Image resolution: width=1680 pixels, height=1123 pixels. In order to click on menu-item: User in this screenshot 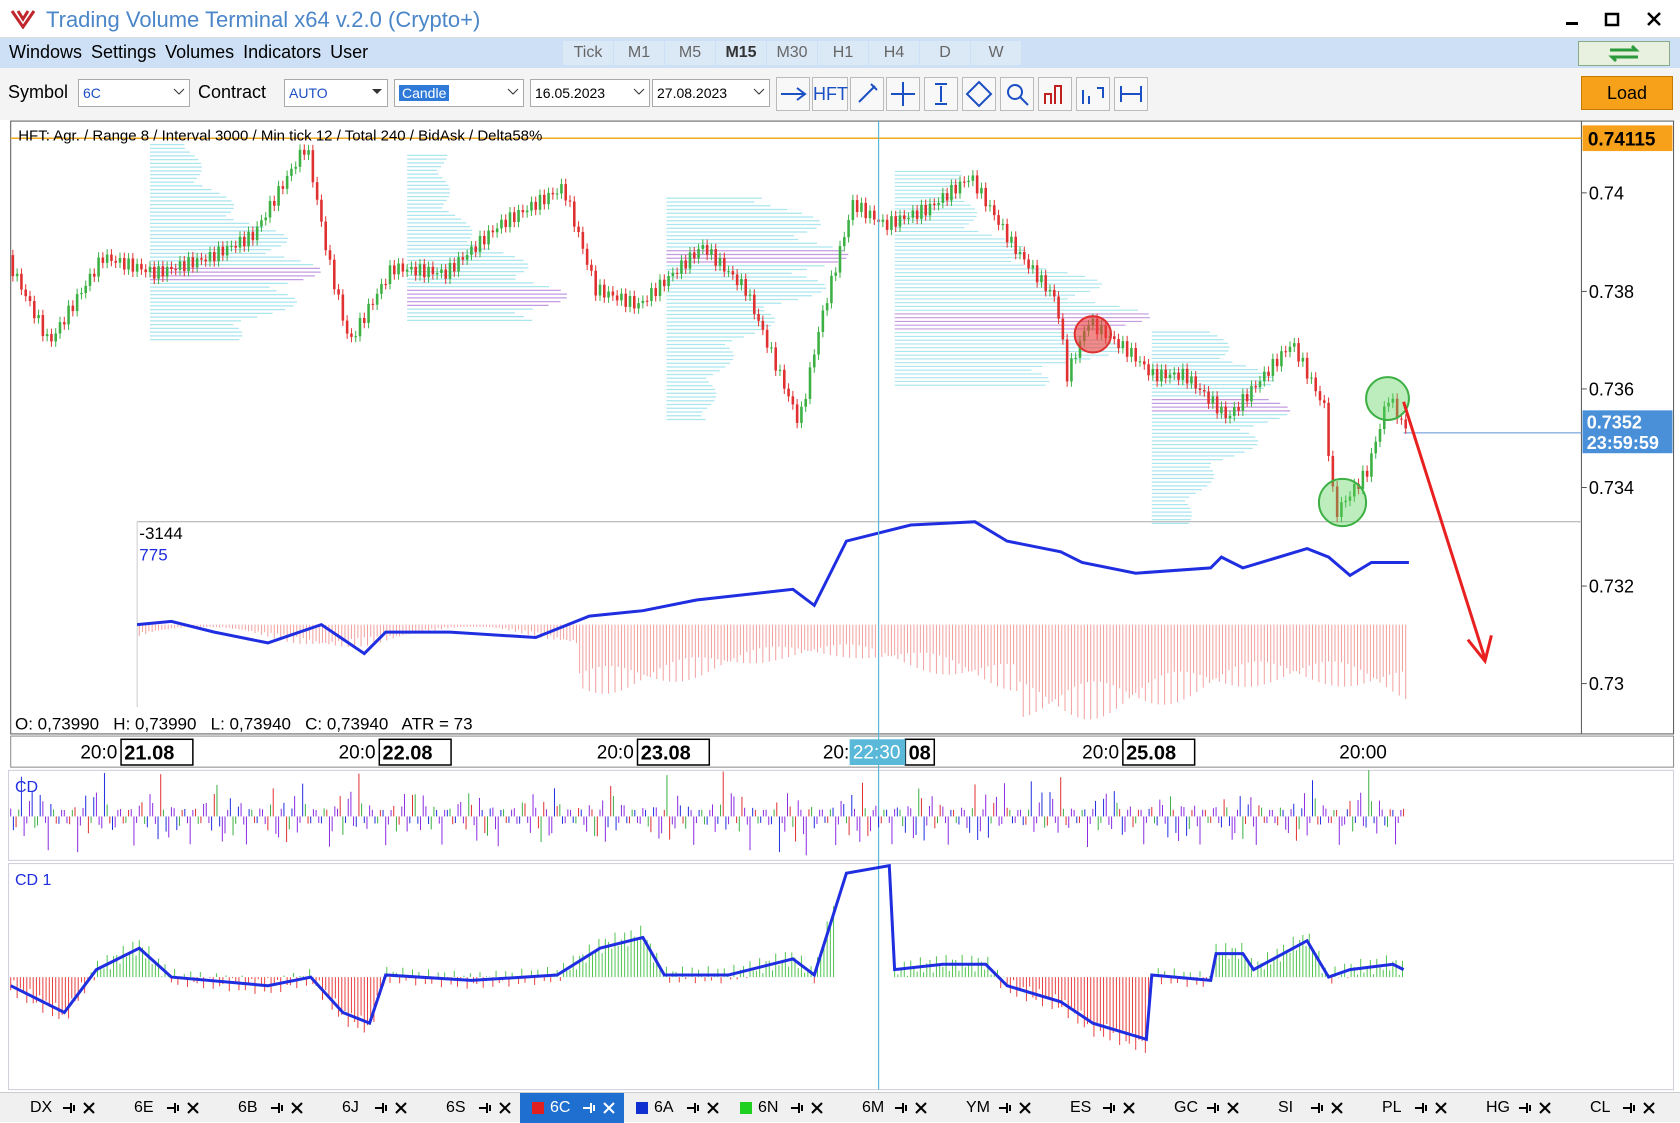, I will do `click(349, 52)`.